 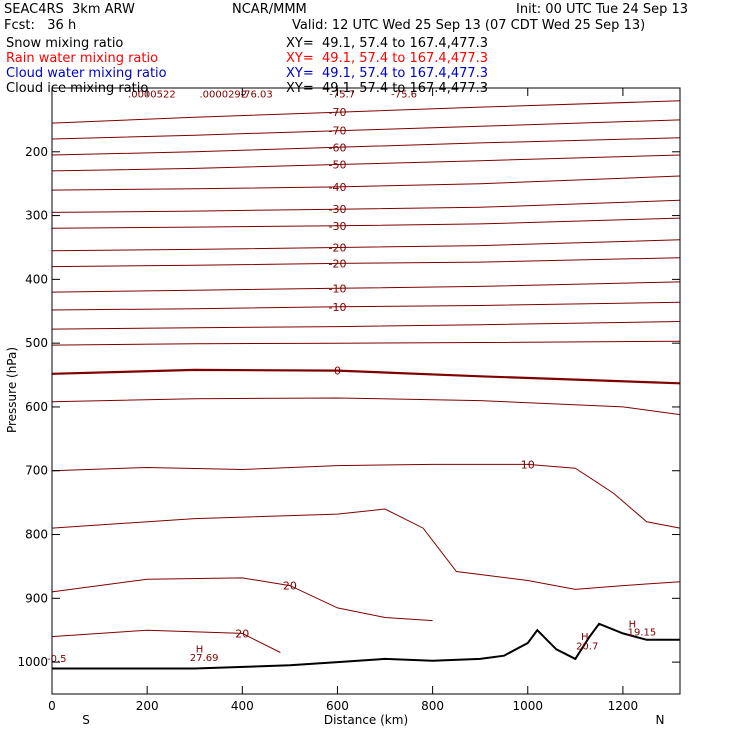 I want to click on terrain-line, so click(x=366, y=646).